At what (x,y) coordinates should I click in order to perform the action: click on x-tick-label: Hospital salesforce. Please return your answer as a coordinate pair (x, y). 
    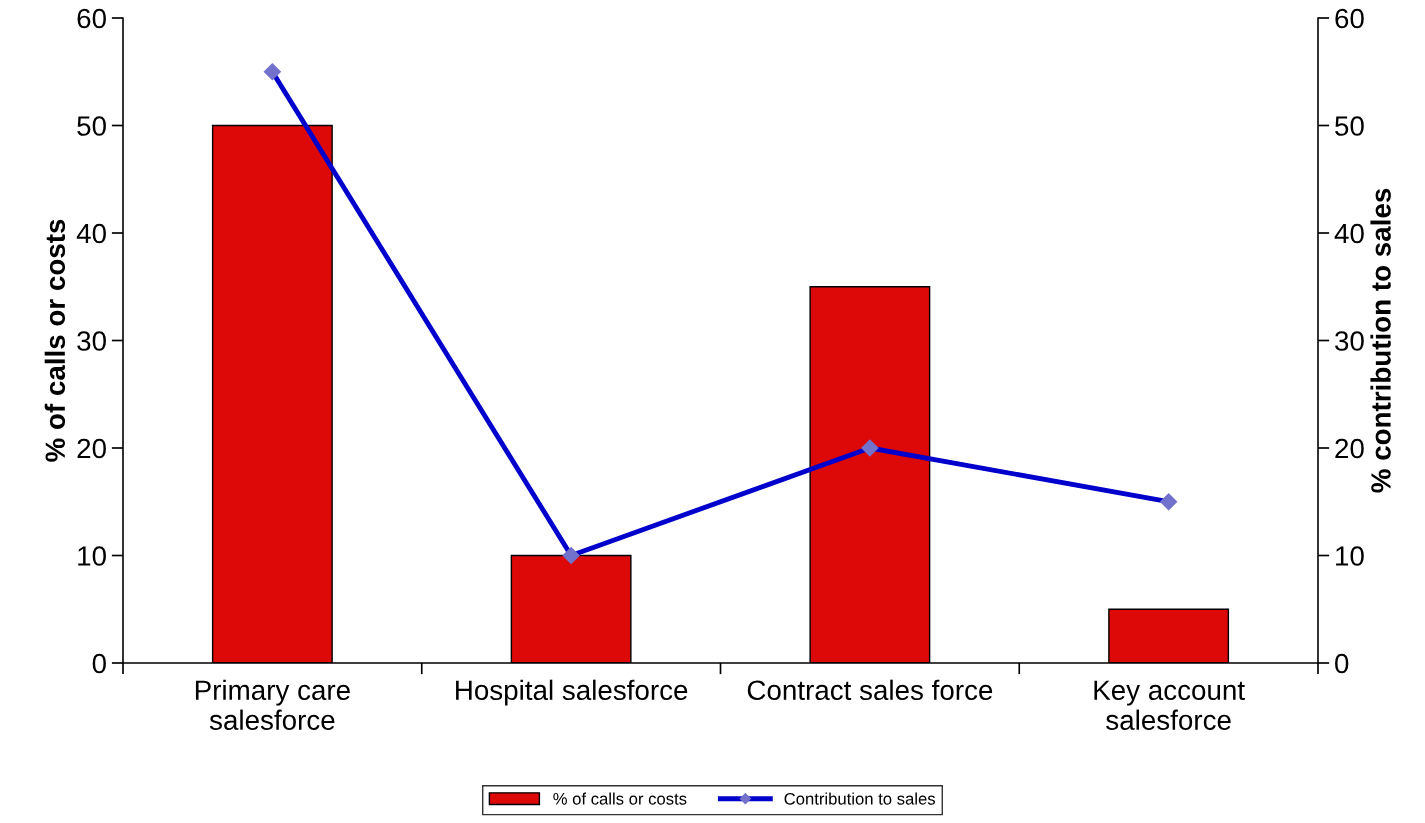
    Looking at the image, I should click on (572, 692).